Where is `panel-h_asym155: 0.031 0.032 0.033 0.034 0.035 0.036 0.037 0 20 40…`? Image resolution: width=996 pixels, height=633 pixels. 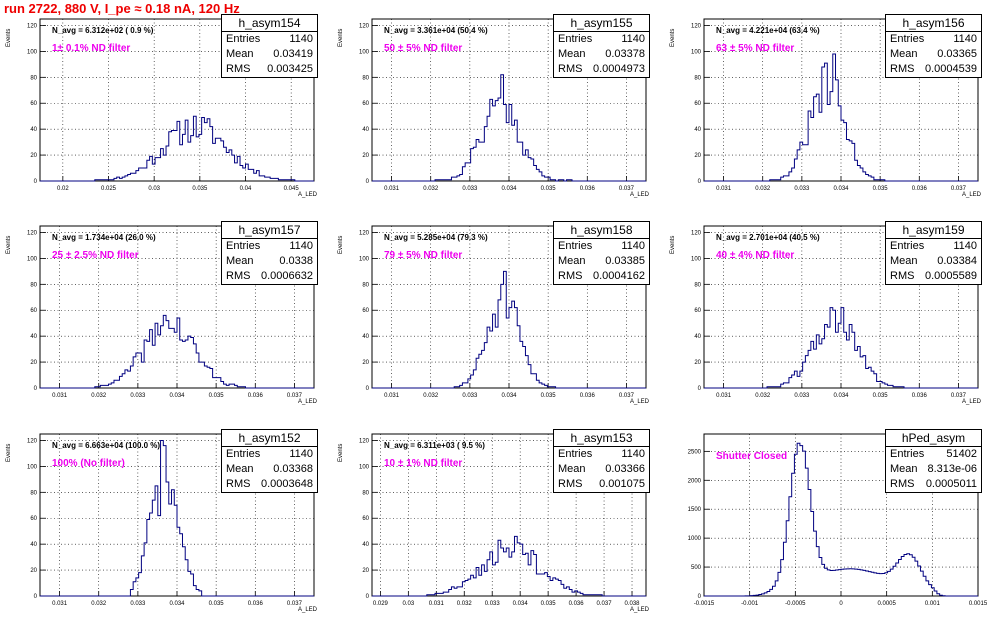 panel-h_asym155: 0.031 0.032 0.033 0.034 0.035 0.036 0.037 0 20 40… is located at coordinates (497, 115).